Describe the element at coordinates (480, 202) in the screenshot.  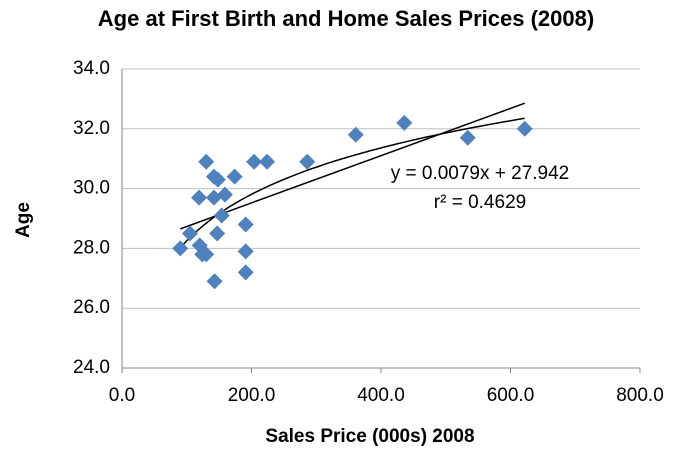
I see `annotation: r² = 0.4629` at that location.